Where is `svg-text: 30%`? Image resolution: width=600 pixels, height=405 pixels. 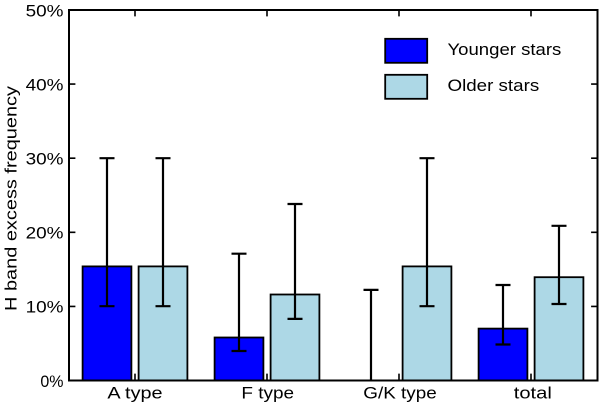 svg-text: 30% is located at coordinates (45, 159).